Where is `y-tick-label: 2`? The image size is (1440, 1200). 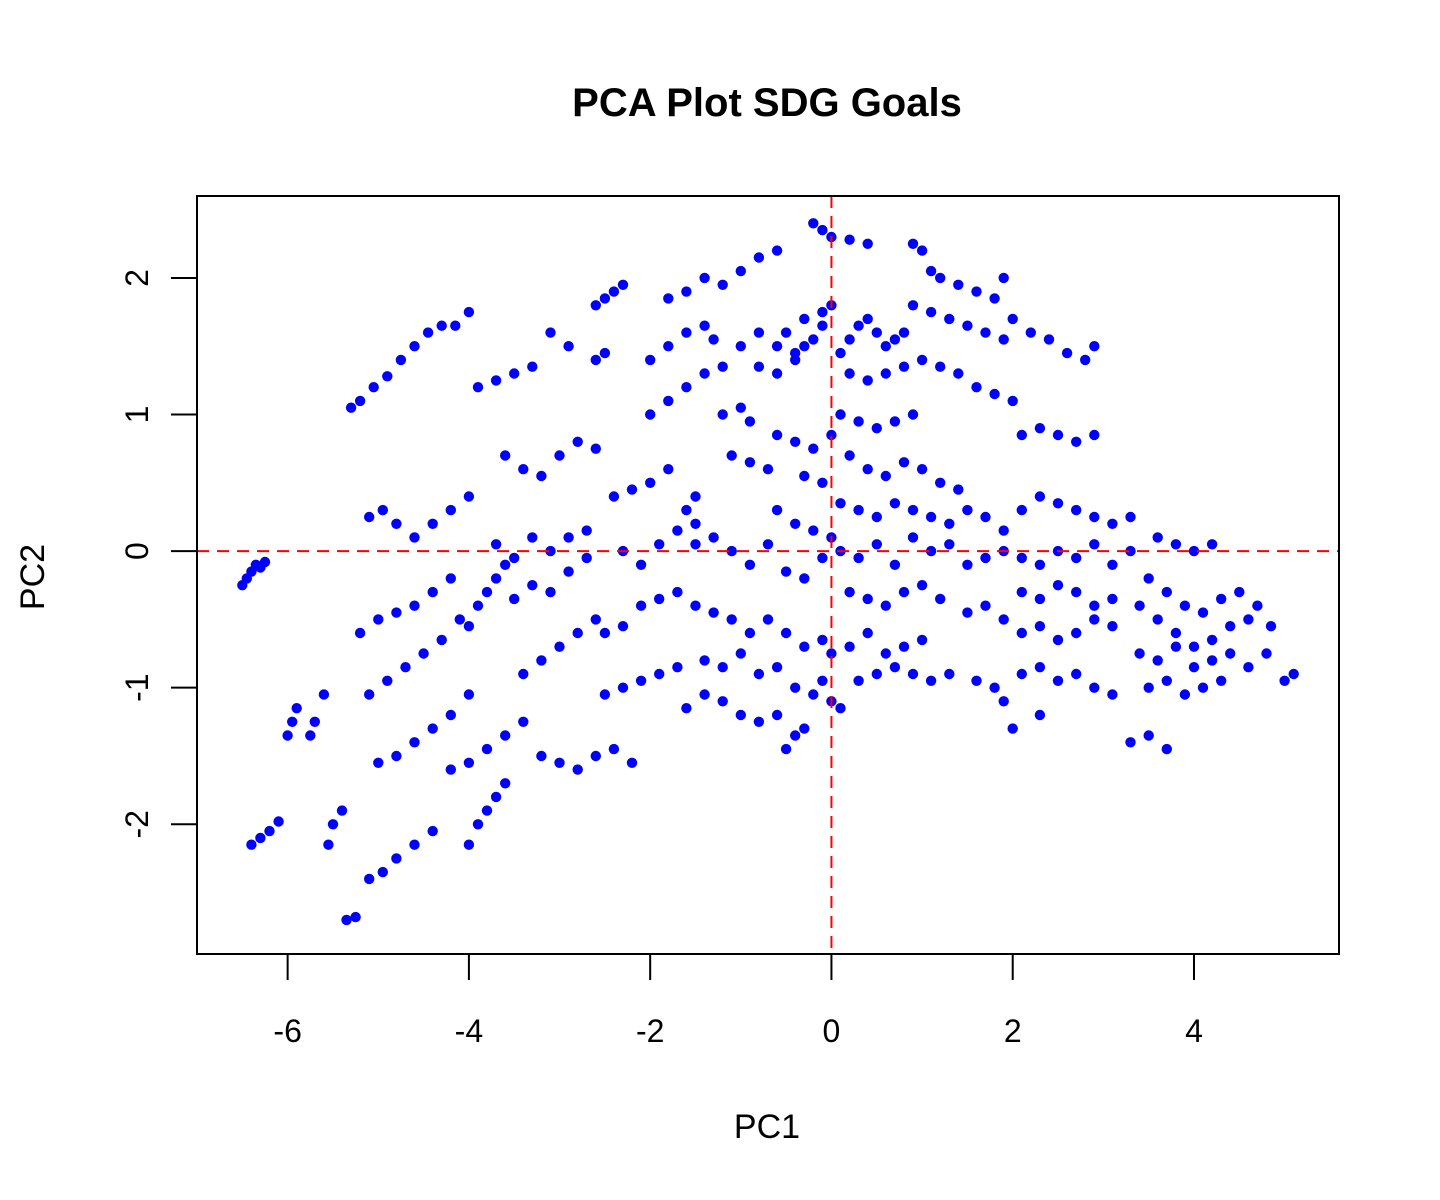
y-tick-label: 2 is located at coordinates (137, 278).